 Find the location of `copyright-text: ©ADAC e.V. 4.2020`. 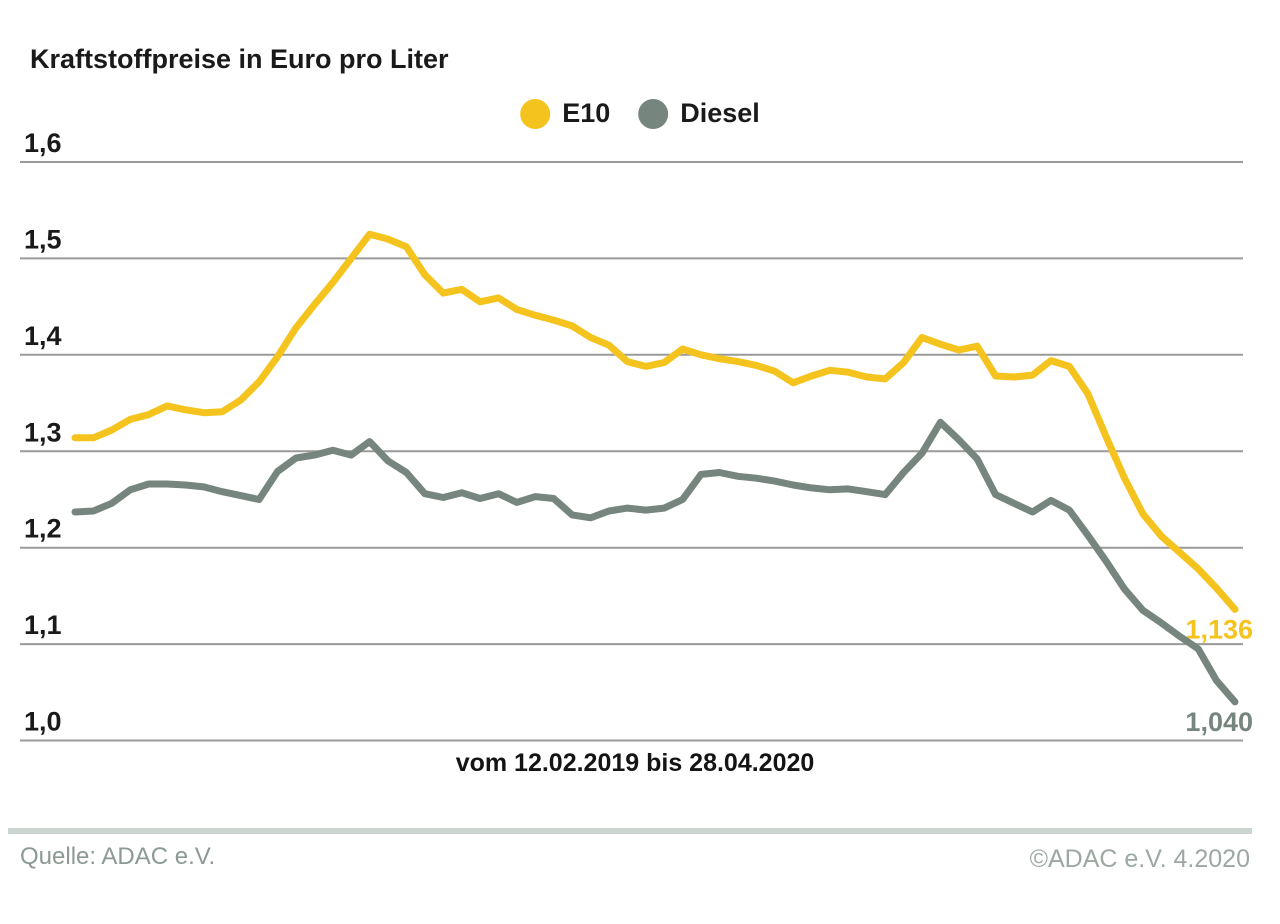

copyright-text: ©ADAC e.V. 4.2020 is located at coordinates (1139, 859).